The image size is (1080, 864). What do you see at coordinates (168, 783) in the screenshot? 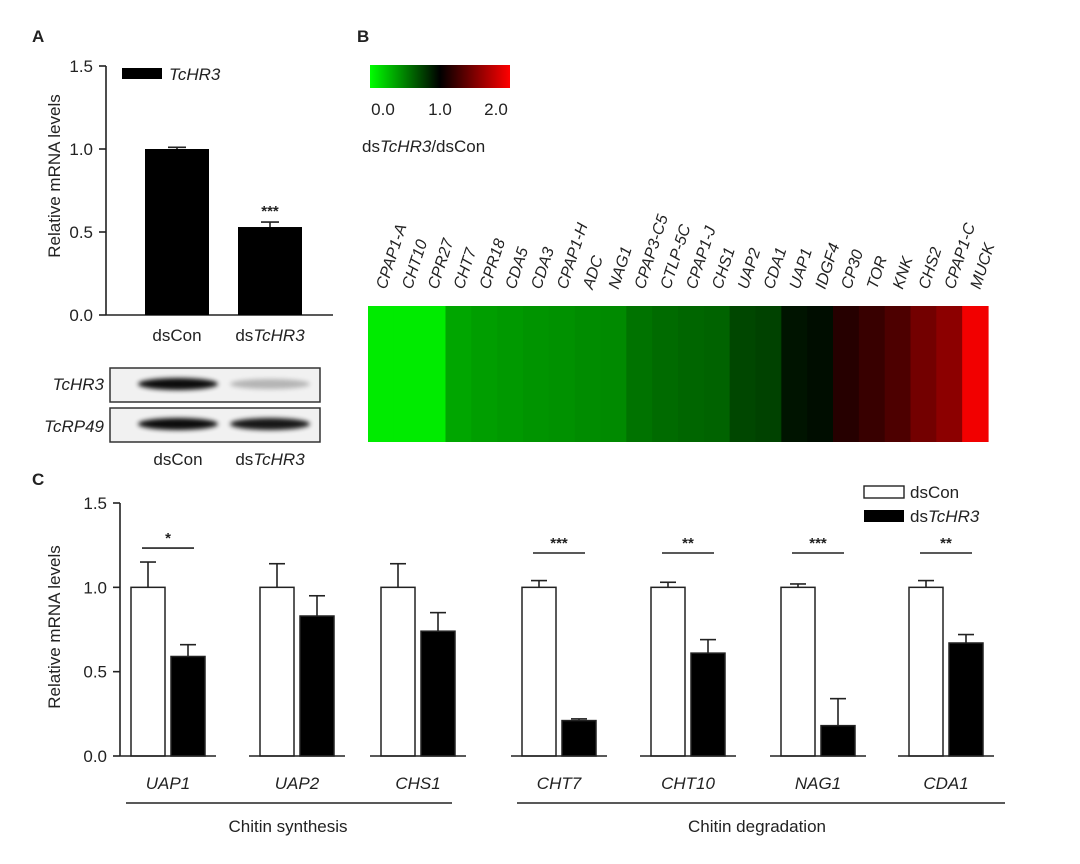
I see `panel-c-xtick-uap1: UAP1` at bounding box center [168, 783].